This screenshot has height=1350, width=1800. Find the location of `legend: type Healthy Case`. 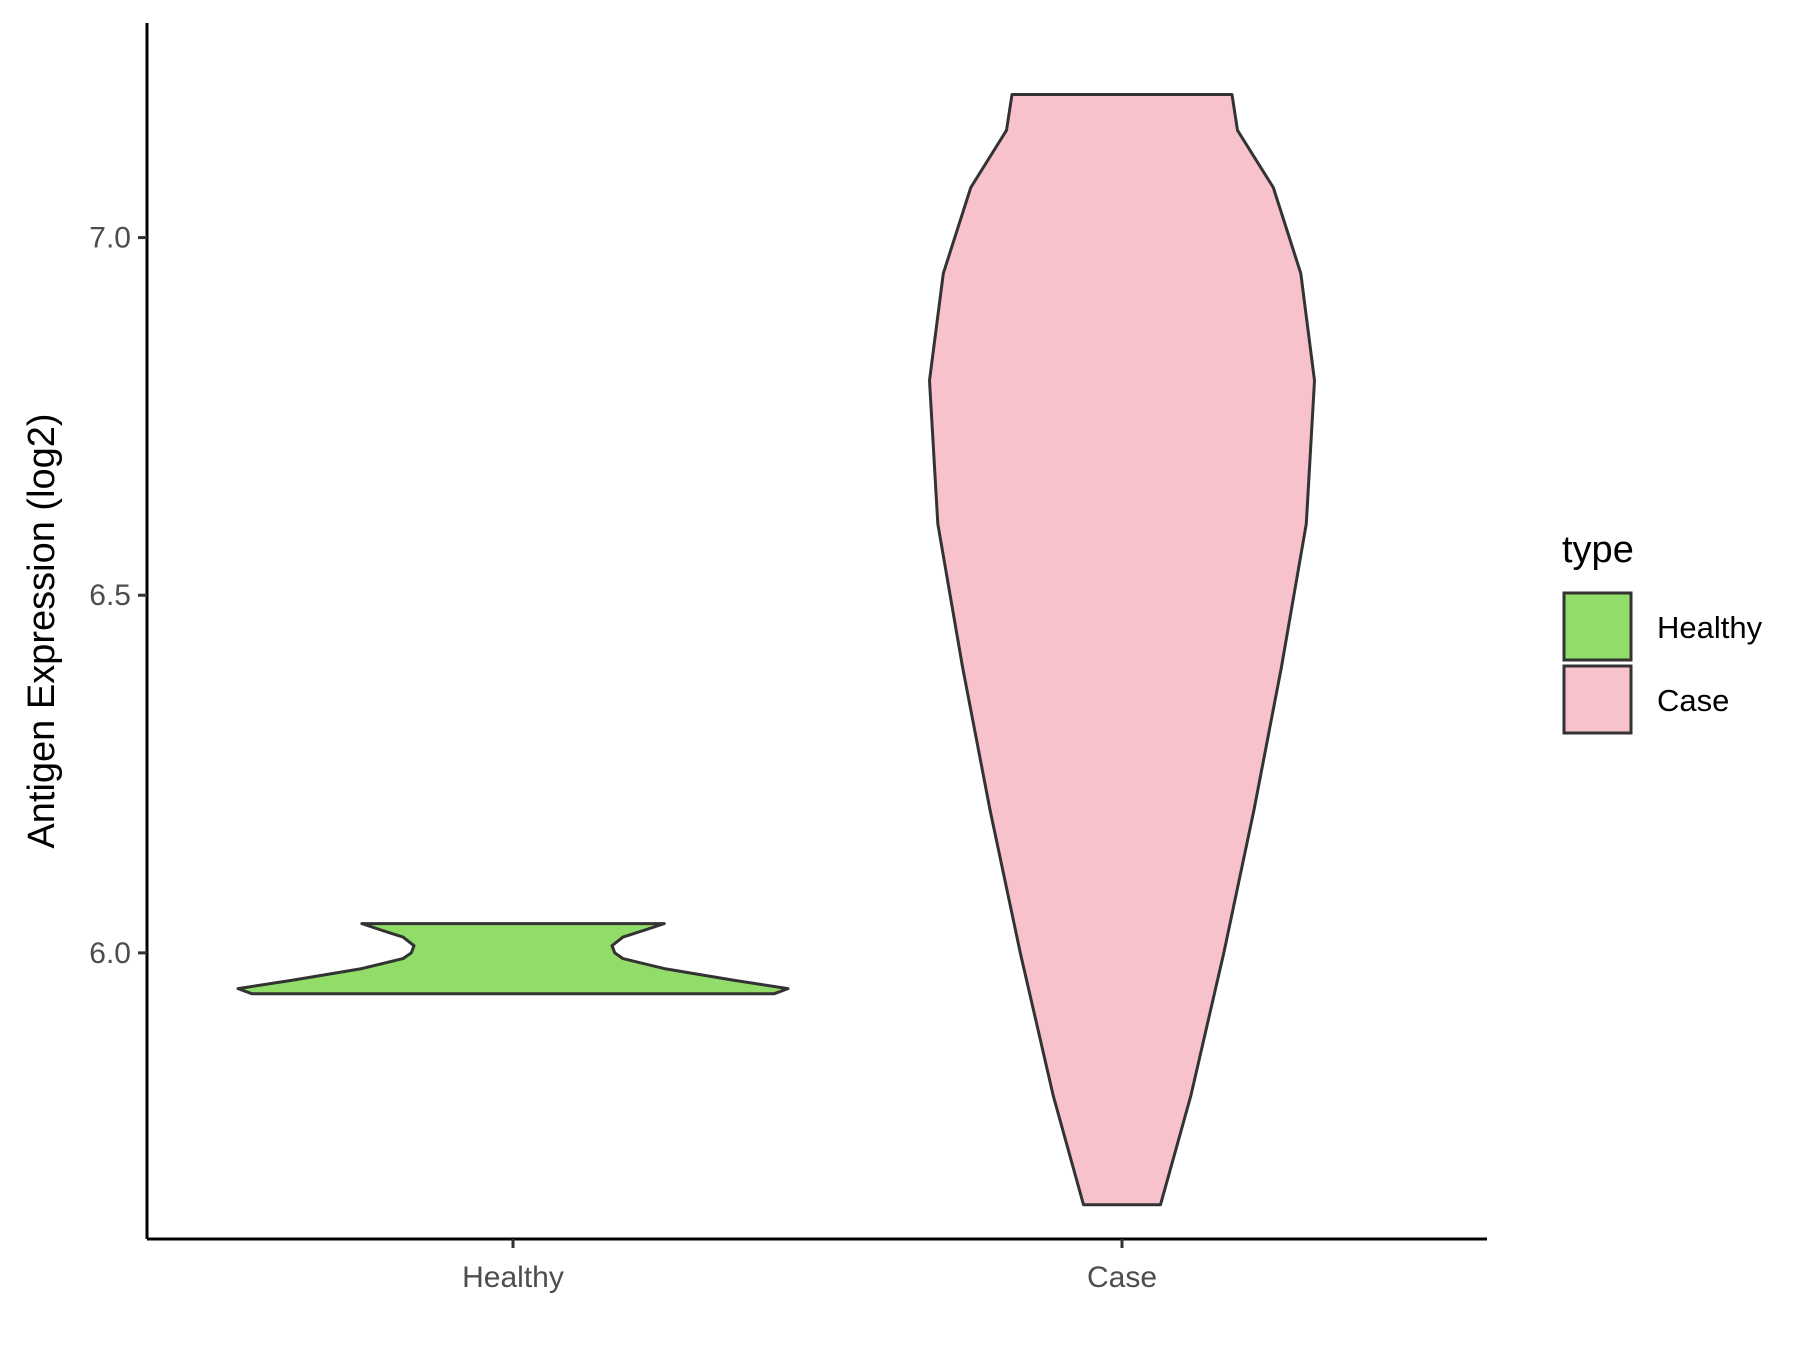

legend: type Healthy Case is located at coordinates (1662, 632).